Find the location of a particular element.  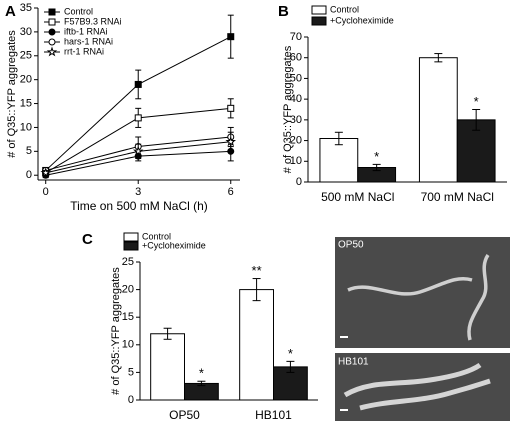

x-tick-label: 3 is located at coordinates (138, 192).